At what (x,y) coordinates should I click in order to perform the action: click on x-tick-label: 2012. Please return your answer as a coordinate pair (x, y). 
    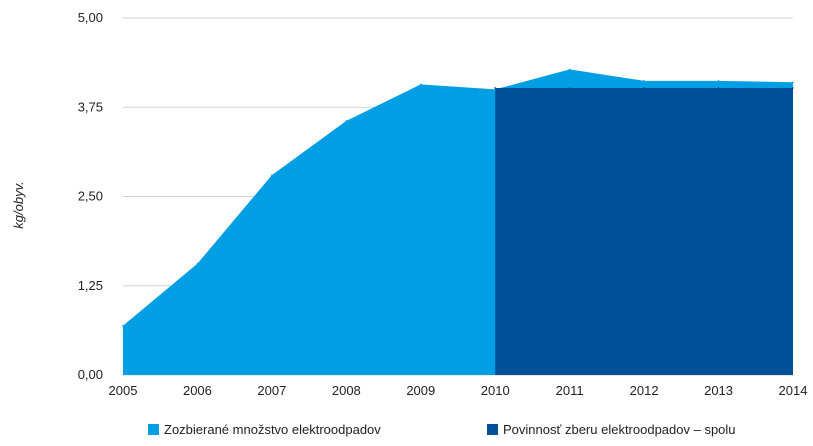
    Looking at the image, I should click on (644, 390).